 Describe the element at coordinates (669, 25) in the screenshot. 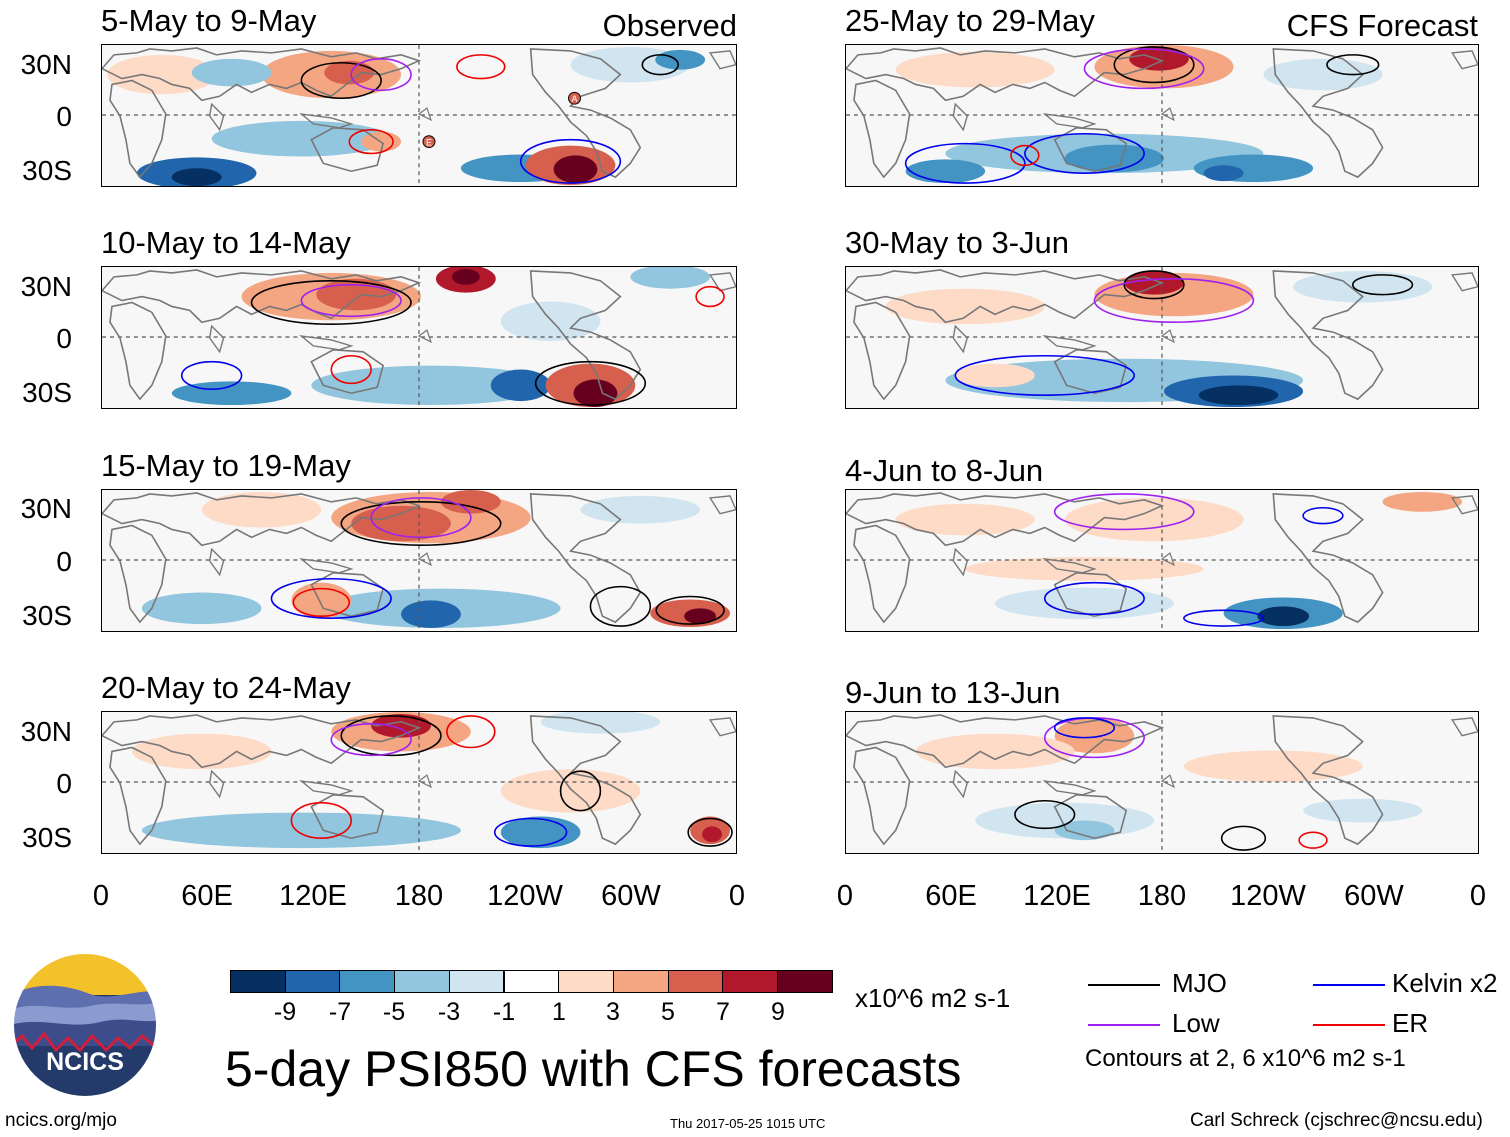

I see `observed-header: Observed` at that location.